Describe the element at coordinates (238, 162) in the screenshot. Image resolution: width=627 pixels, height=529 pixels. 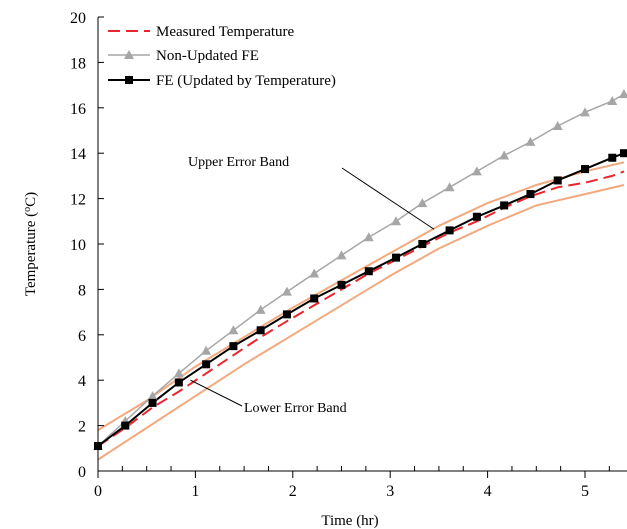
I see `upper-error-band-label: Upper Error Band` at that location.